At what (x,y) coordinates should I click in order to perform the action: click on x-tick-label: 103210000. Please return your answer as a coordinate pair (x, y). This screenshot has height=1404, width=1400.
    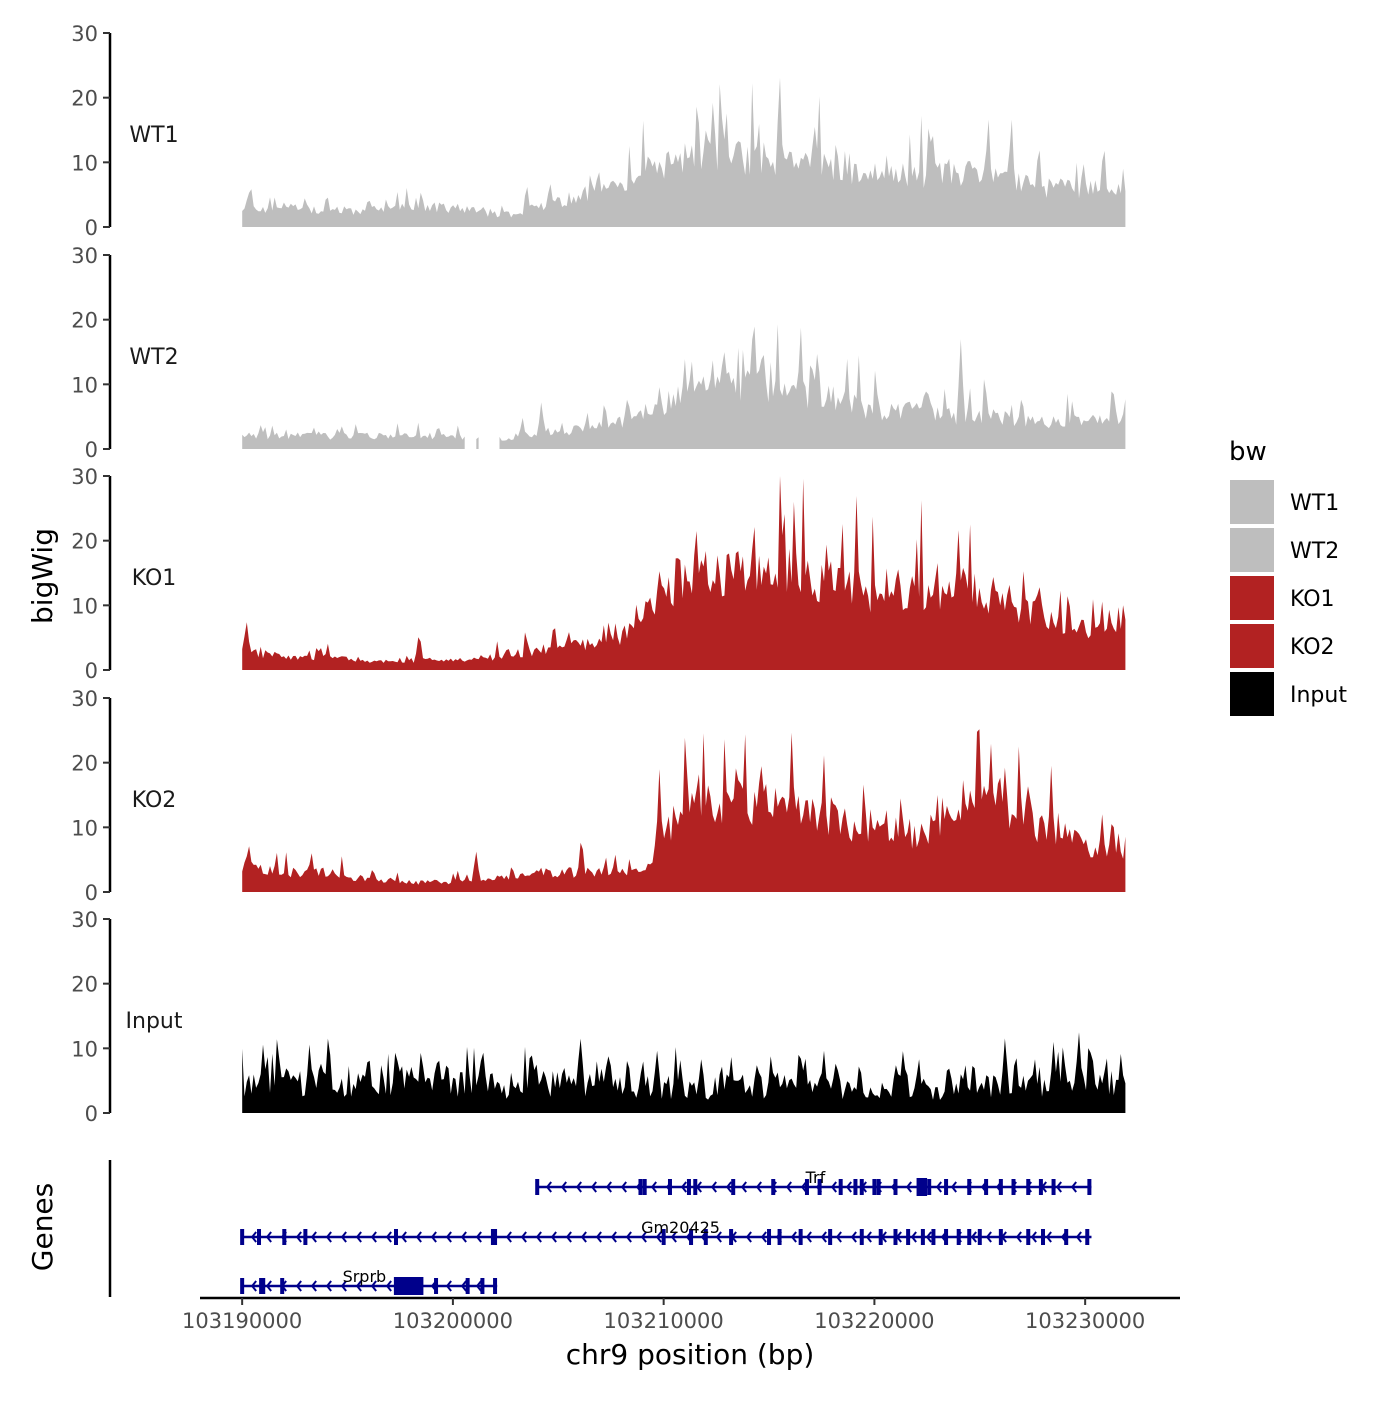
    Looking at the image, I should click on (664, 1321).